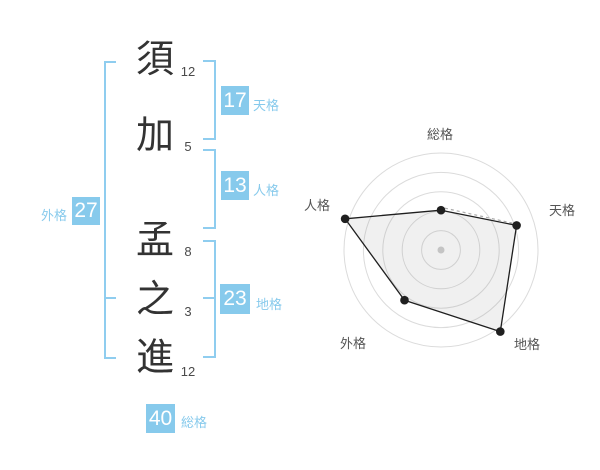 This screenshot has width=600, height=470. What do you see at coordinates (215, 100) in the screenshot?
I see `bracket-tenkaku` at bounding box center [215, 100].